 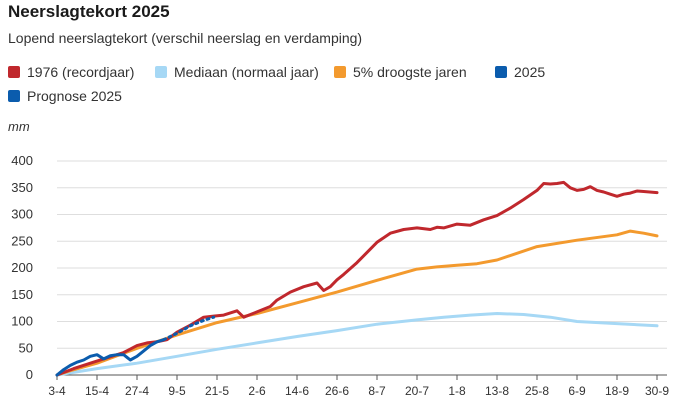 I want to click on legend-swatch-2025, so click(x=501, y=72).